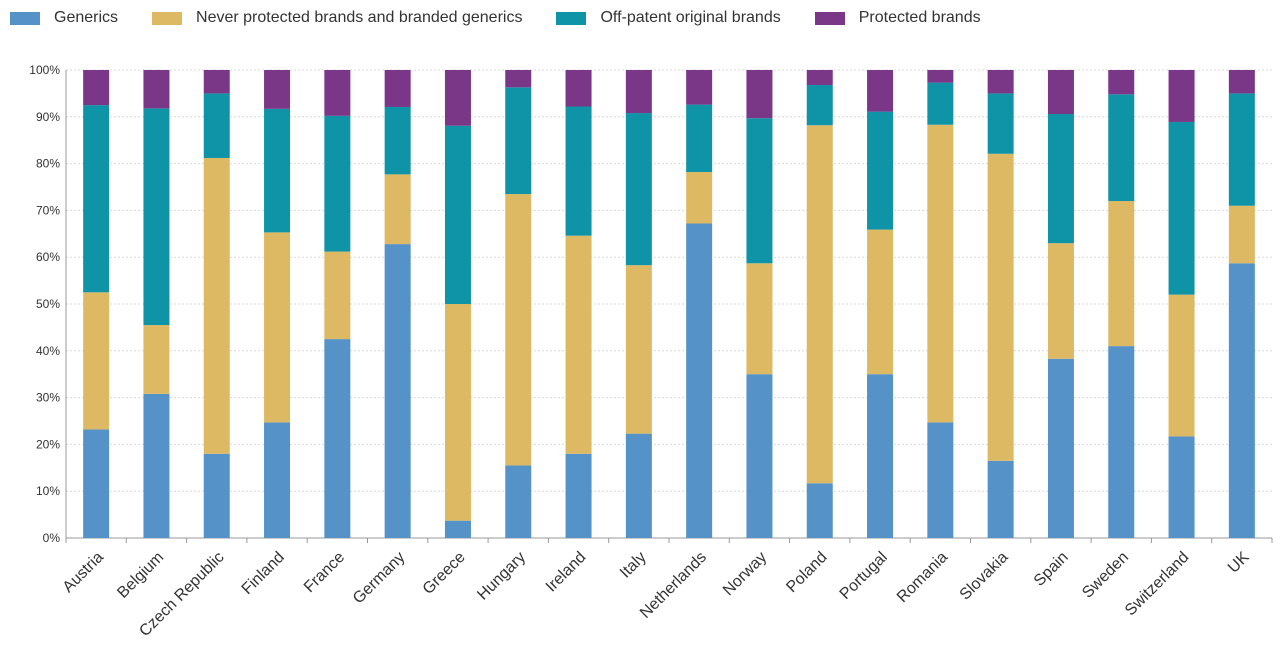 The width and height of the screenshot is (1280, 666). Describe the element at coordinates (324, 572) in the screenshot. I see `x-category-label: France` at that location.